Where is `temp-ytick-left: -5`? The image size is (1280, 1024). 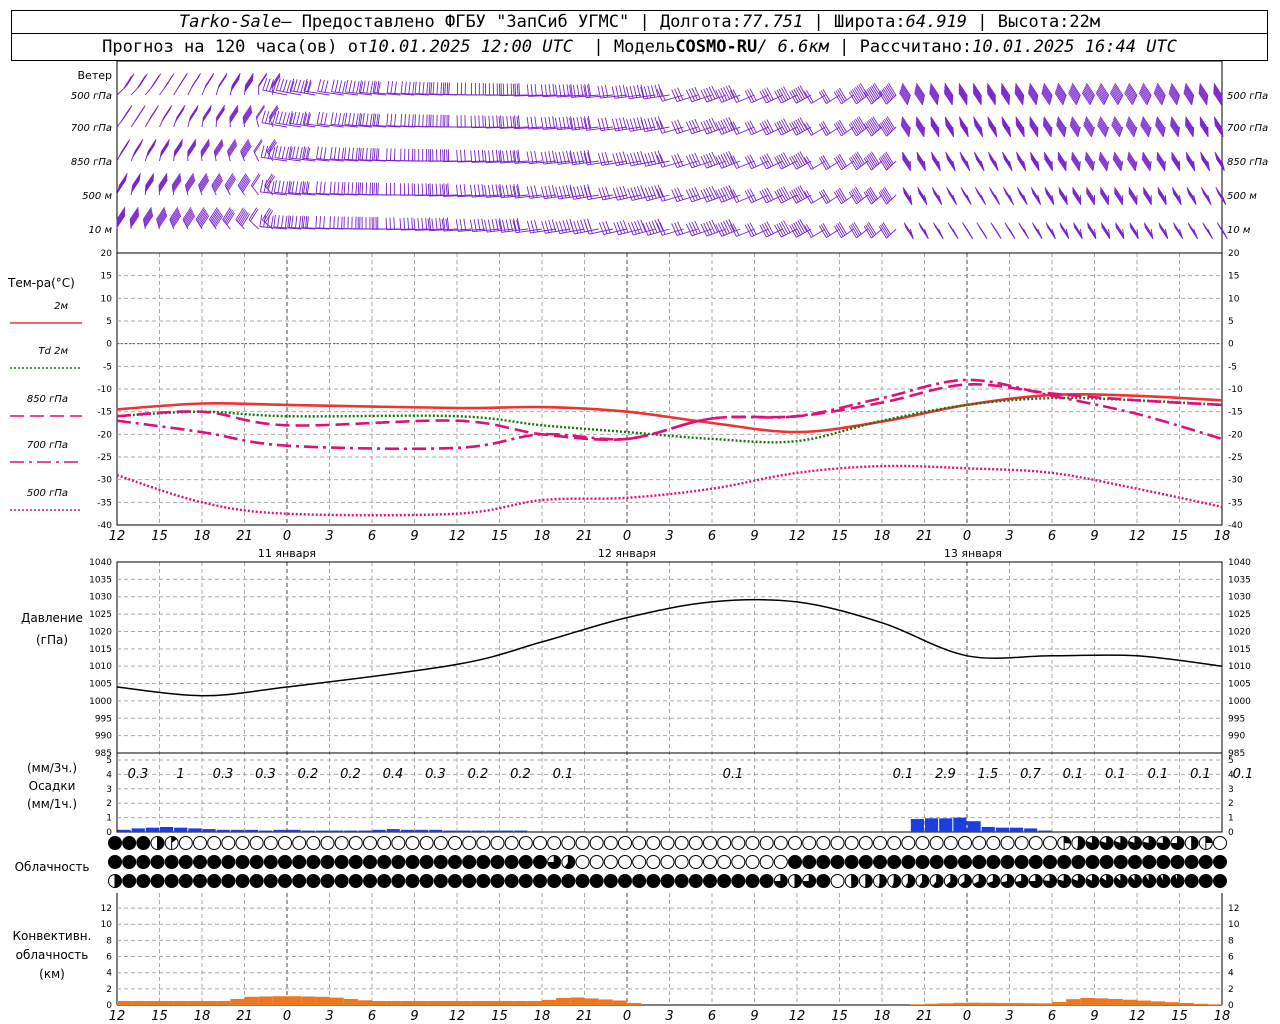
temp-ytick-left: -5 is located at coordinates (107, 367).